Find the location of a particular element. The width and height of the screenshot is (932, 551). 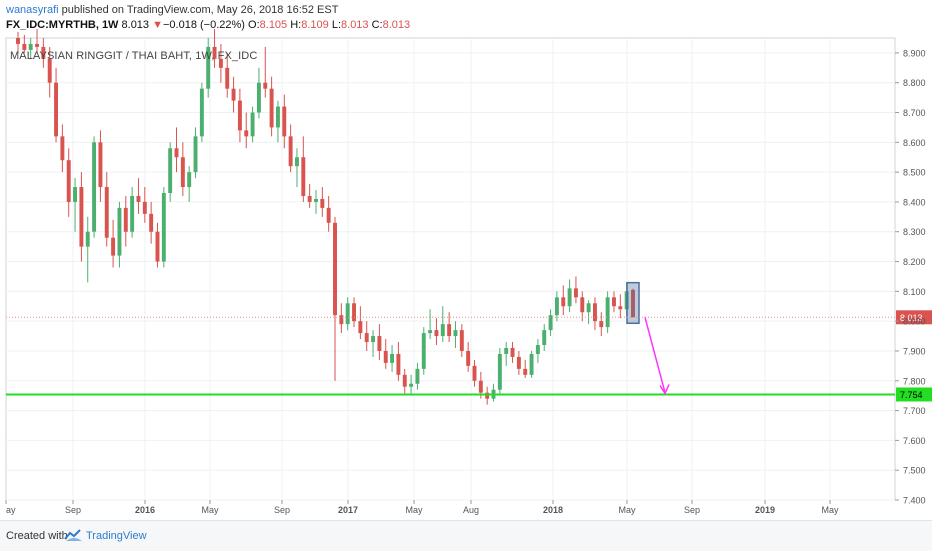

open-label: O: is located at coordinates (254, 25).